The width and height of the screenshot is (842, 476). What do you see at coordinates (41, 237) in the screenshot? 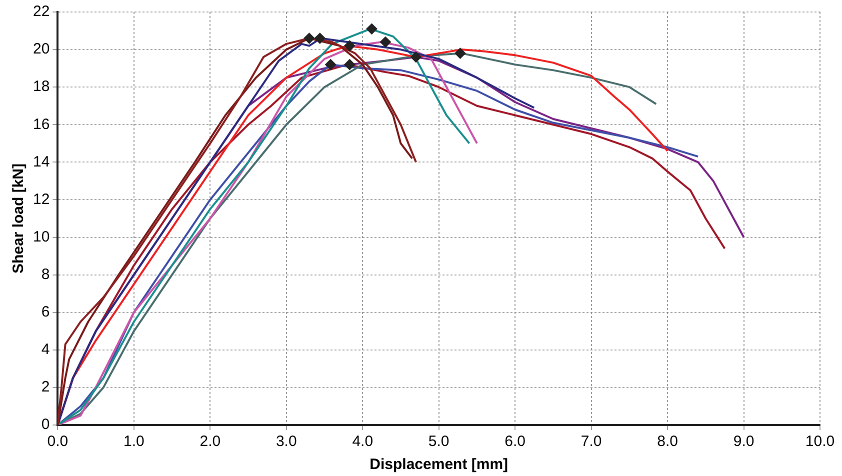
I see `y-tick-label: 10` at bounding box center [41, 237].